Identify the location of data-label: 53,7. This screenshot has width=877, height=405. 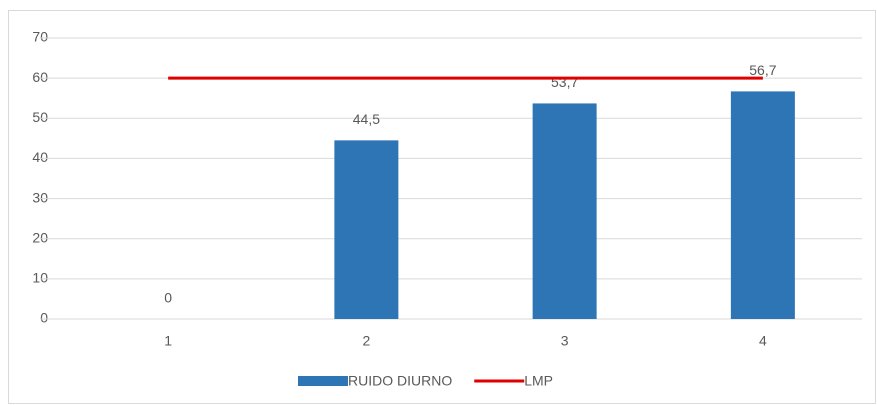
(564, 82).